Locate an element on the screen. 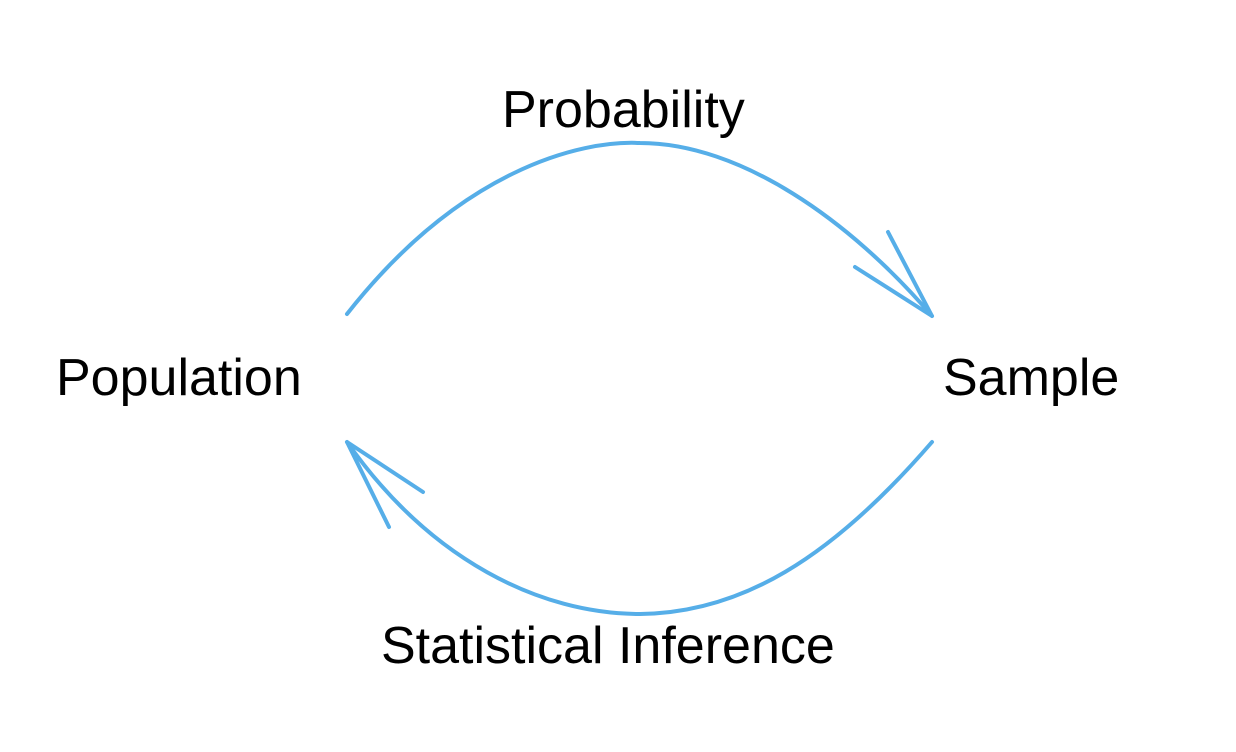 Image resolution: width=1236 pixels, height=752 pixels. statistical-inference-label: Statistical Inference is located at coordinates (608, 646).